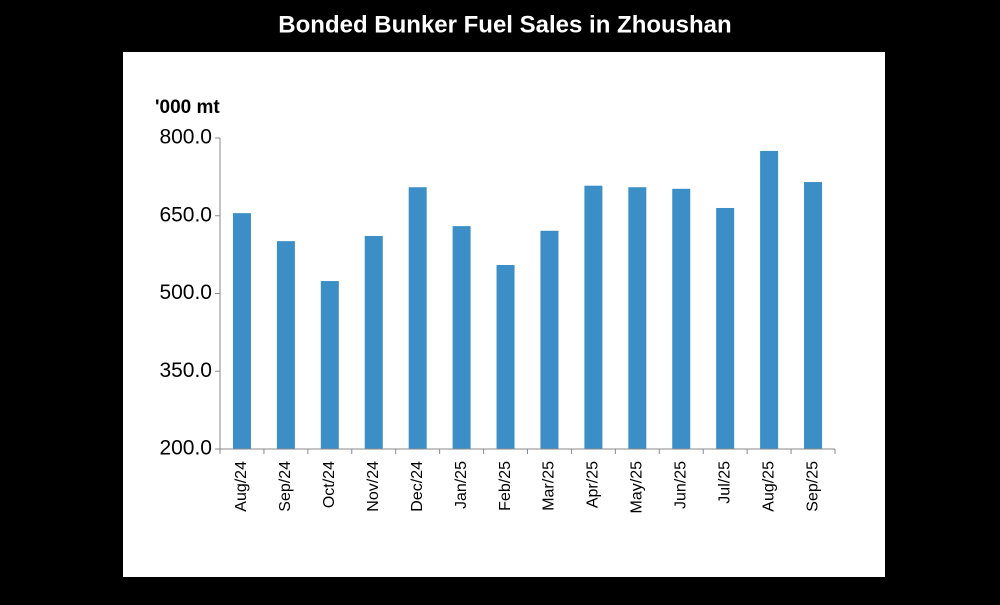 Image resolution: width=1000 pixels, height=605 pixels. Describe the element at coordinates (185, 214) in the screenshot. I see `y-tick-label: 650.0` at that location.